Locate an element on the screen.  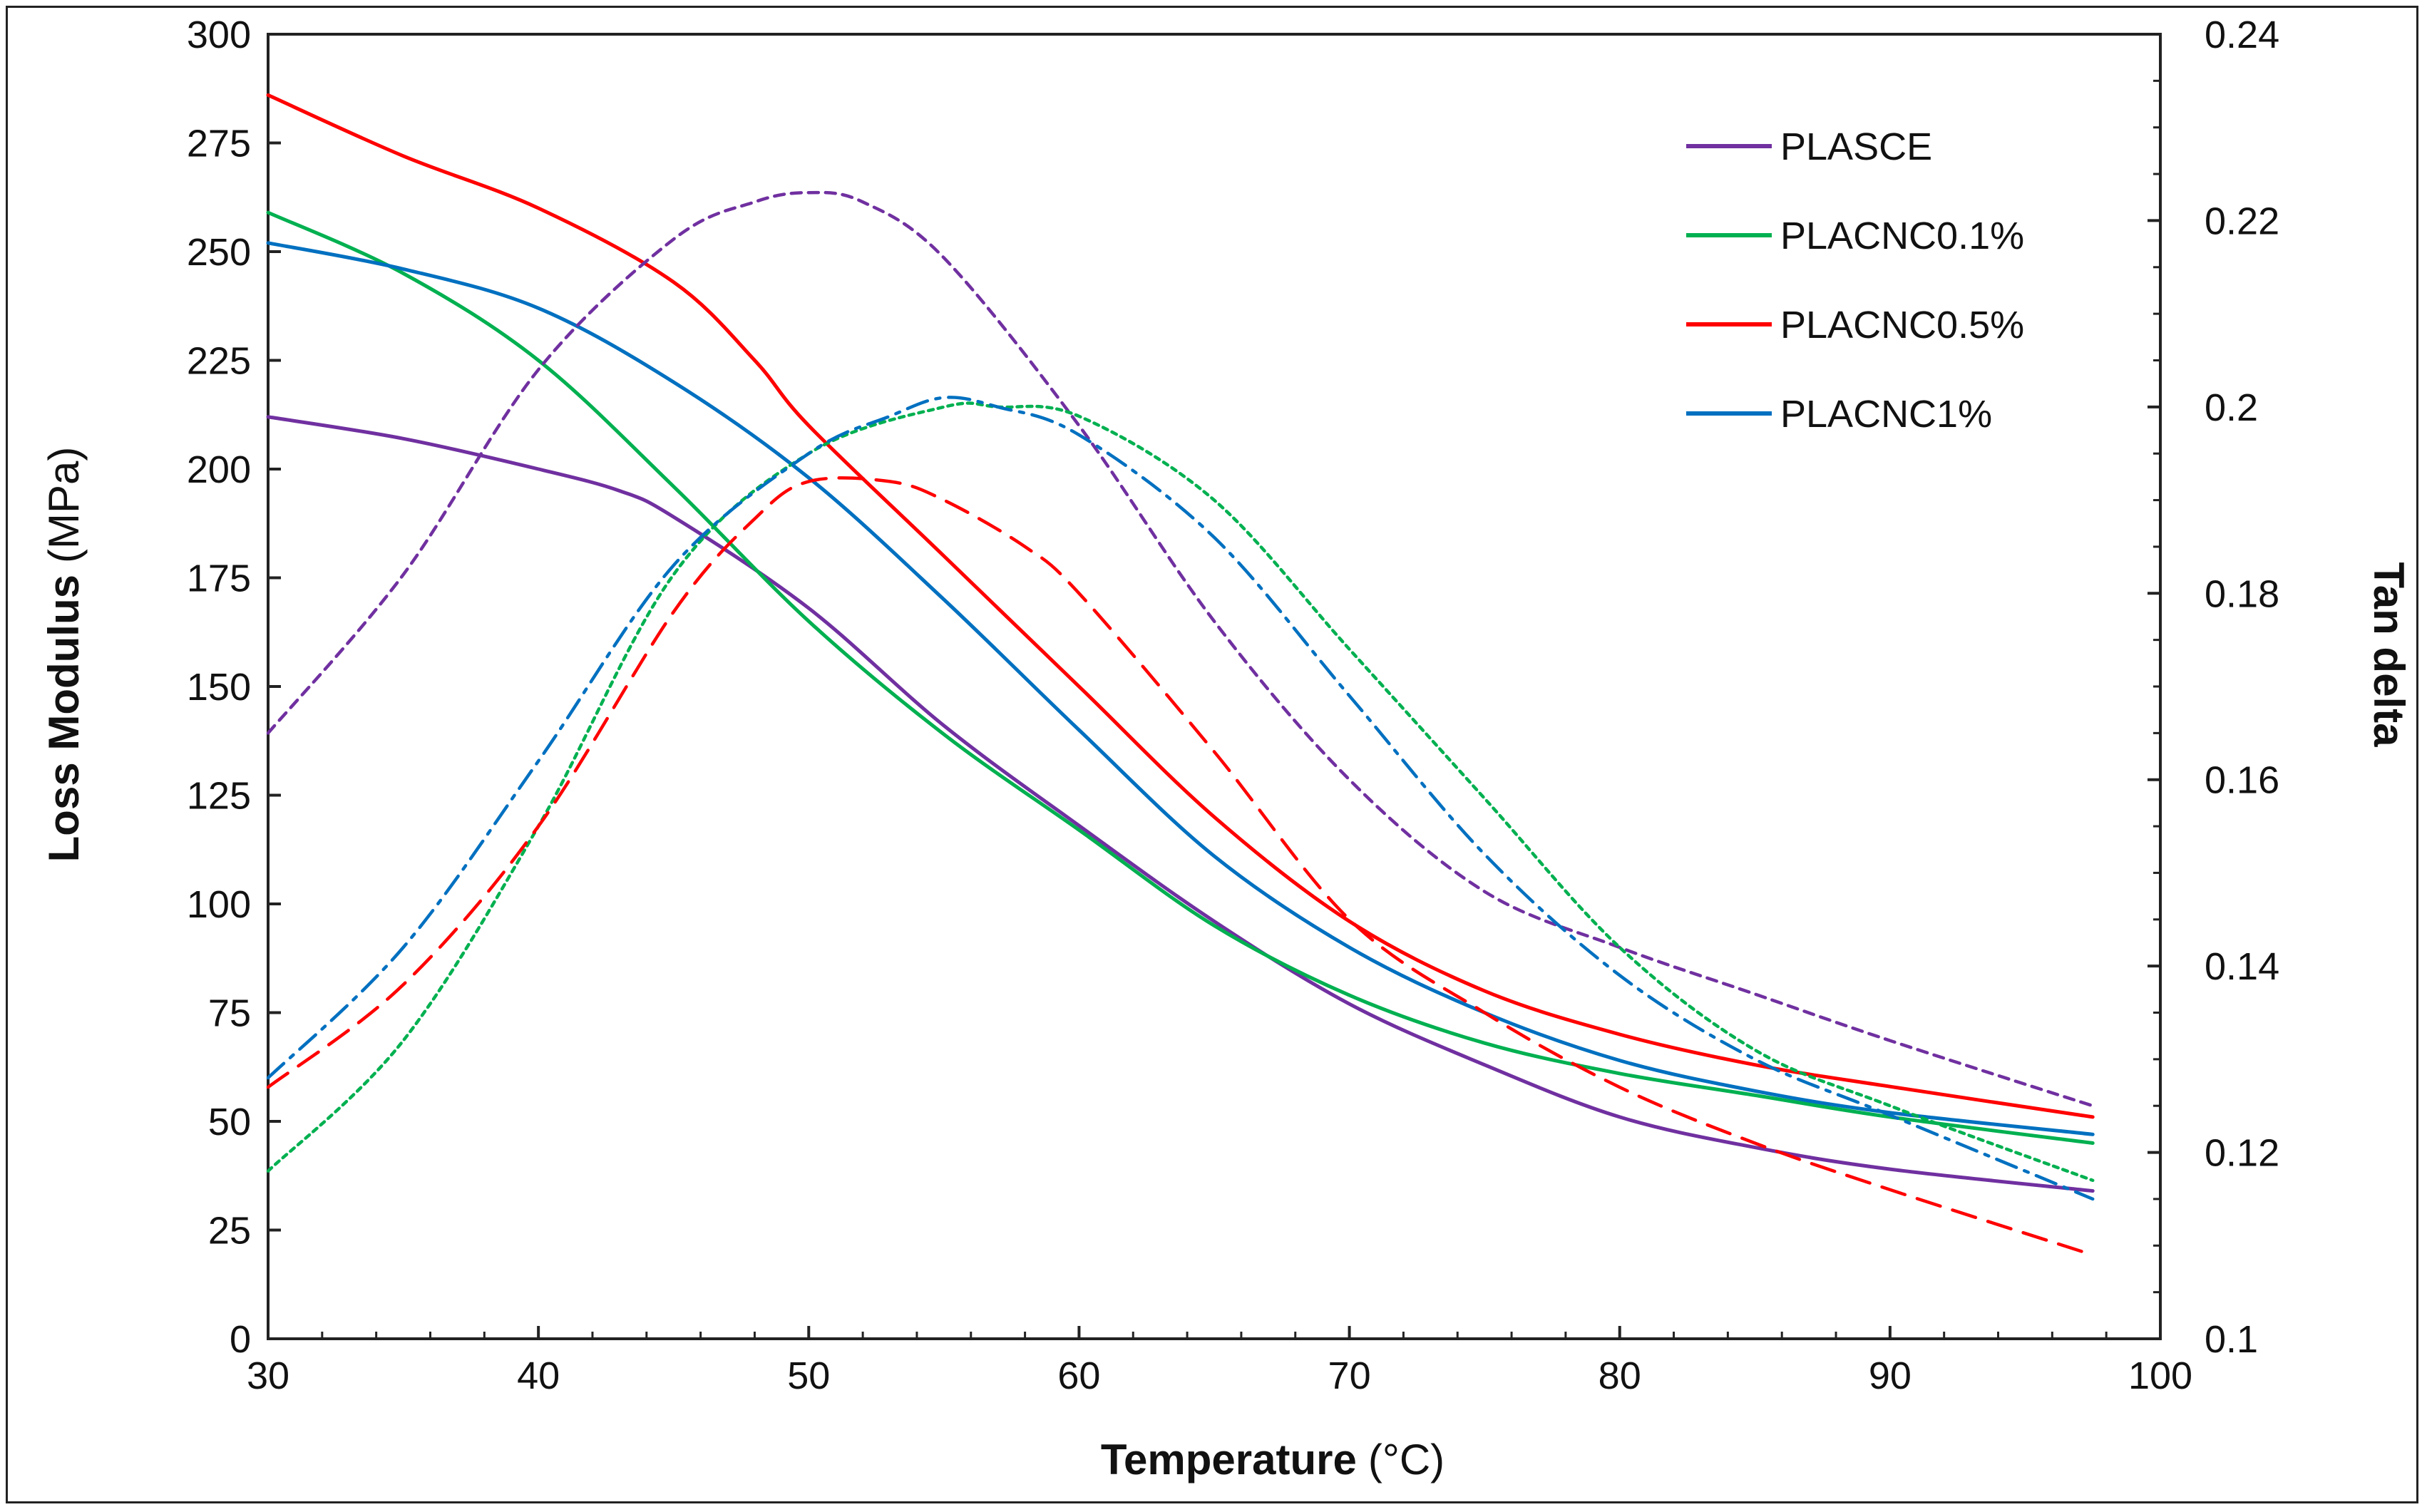
y2-tick-label: 0.12 is located at coordinates (2242, 1153).